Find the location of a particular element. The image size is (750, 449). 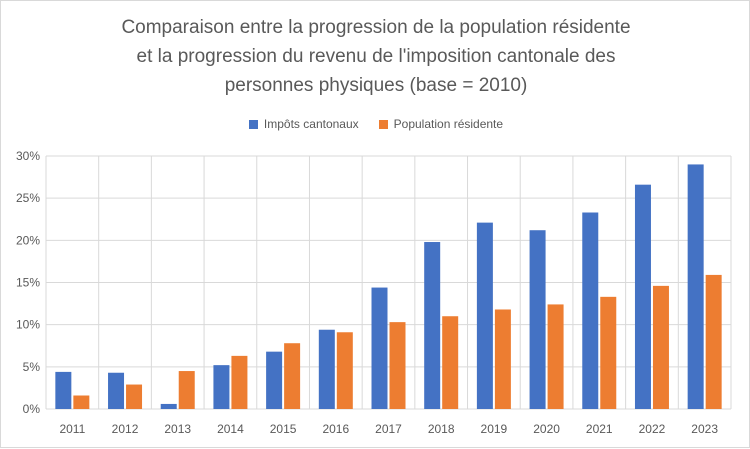

x-tick-label: 2014 is located at coordinates (230, 429).